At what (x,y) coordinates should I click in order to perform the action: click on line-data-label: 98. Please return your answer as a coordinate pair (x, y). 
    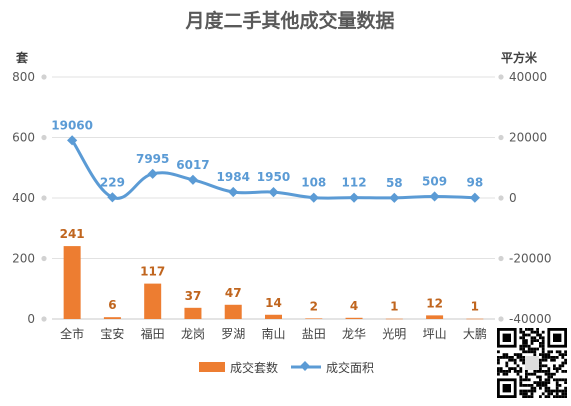
    Looking at the image, I should click on (475, 183).